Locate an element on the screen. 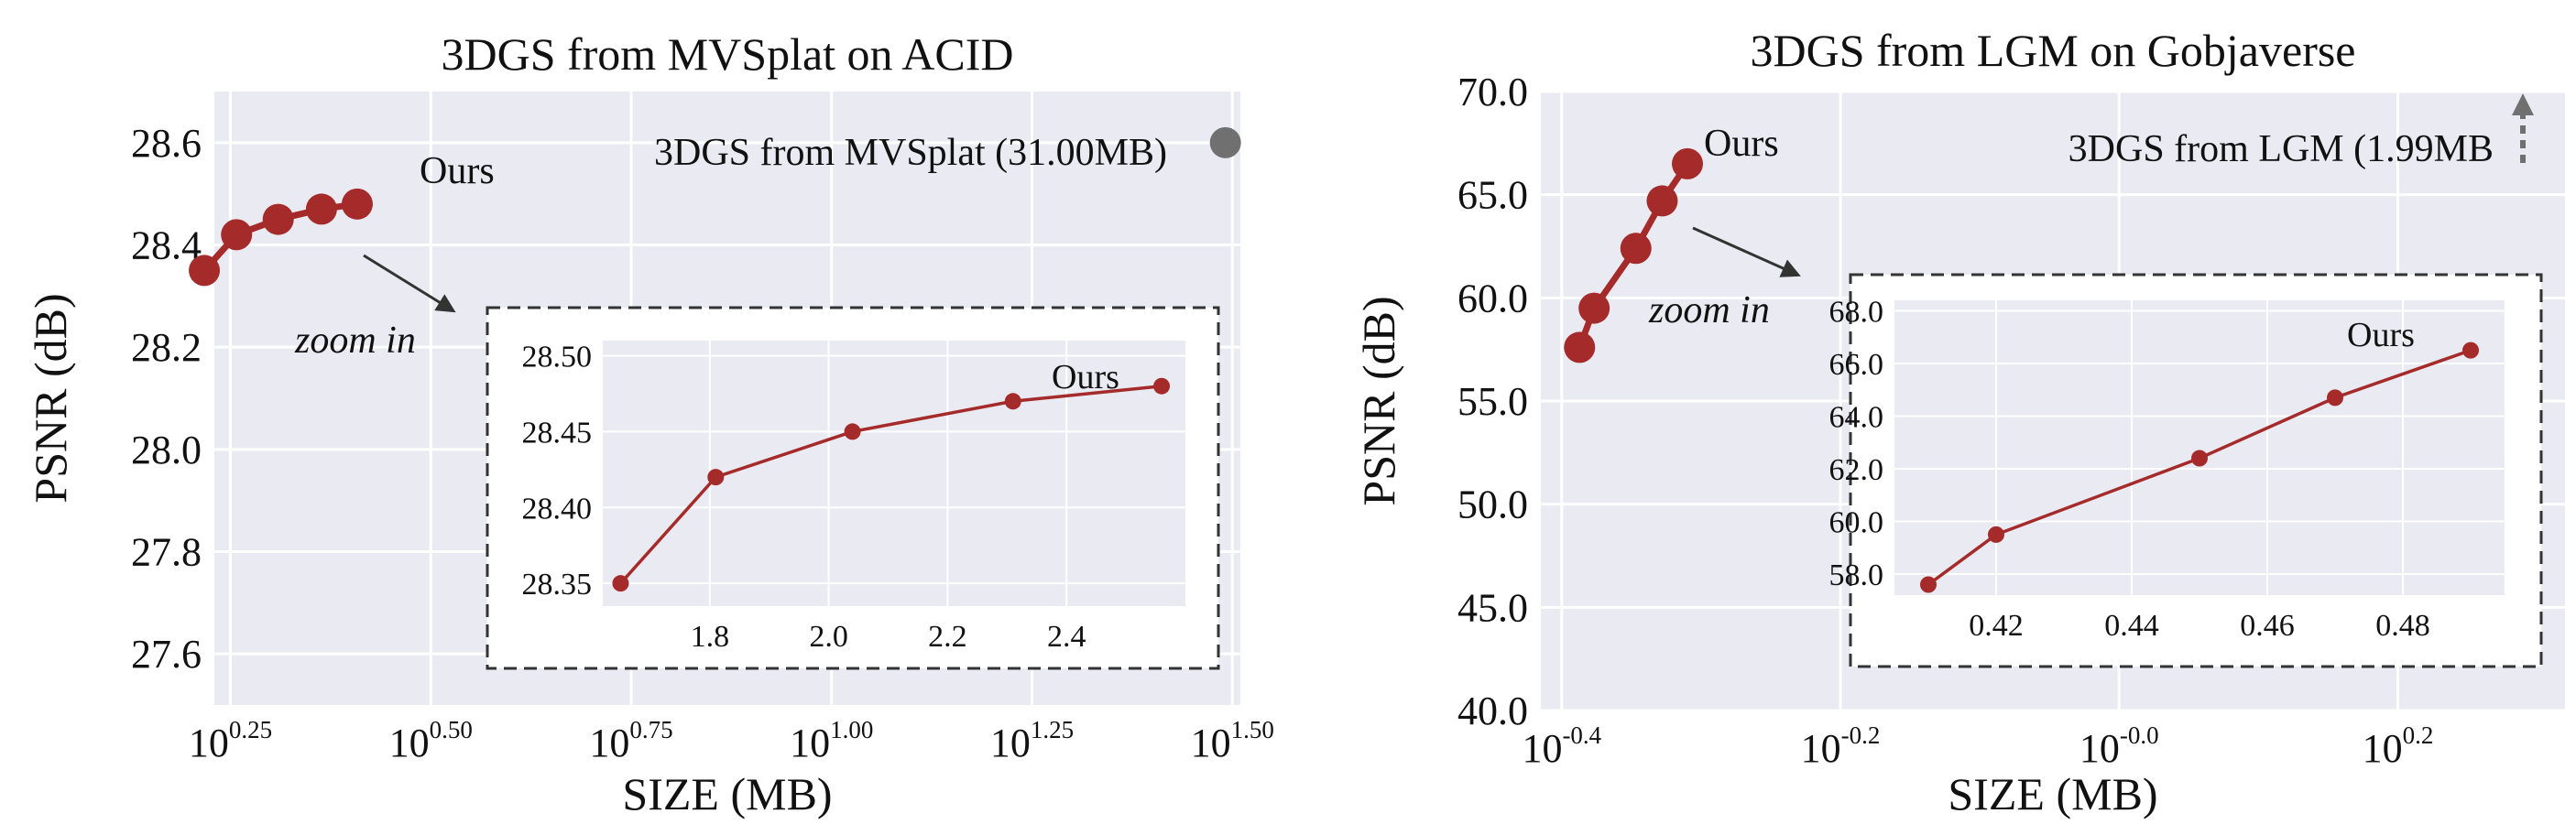  y-tick-label: 60.0 is located at coordinates (1493, 298).